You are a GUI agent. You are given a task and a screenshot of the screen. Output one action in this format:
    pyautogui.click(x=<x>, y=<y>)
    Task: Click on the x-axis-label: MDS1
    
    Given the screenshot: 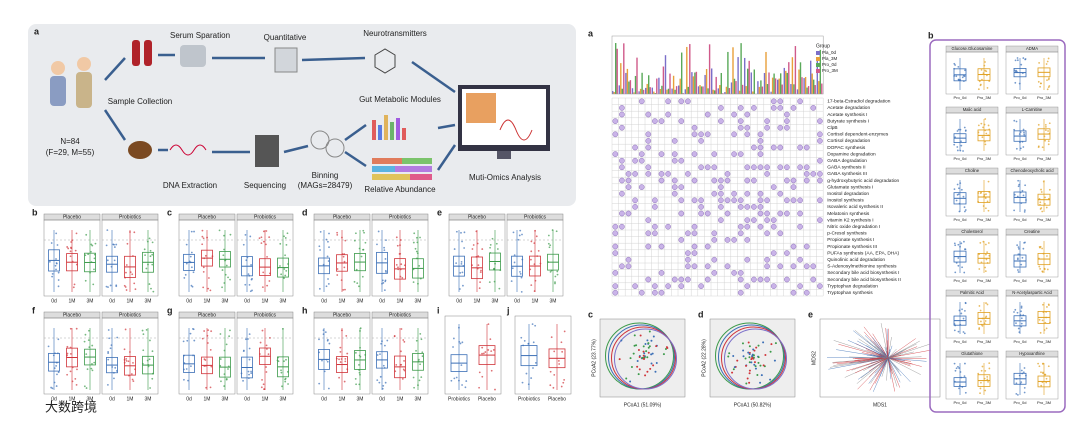 What is the action you would take?
    pyautogui.click(x=880, y=405)
    